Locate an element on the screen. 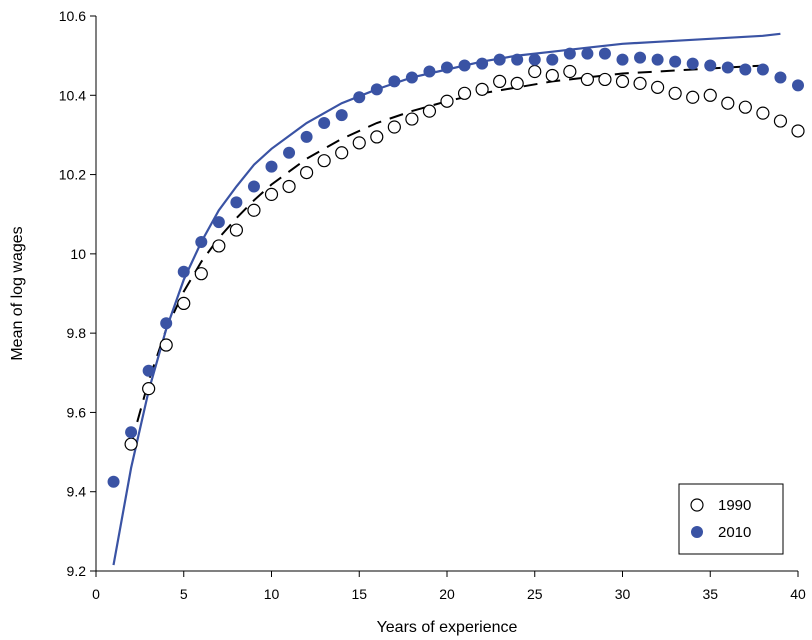  x-tick-label: 30 is located at coordinates (623, 594).